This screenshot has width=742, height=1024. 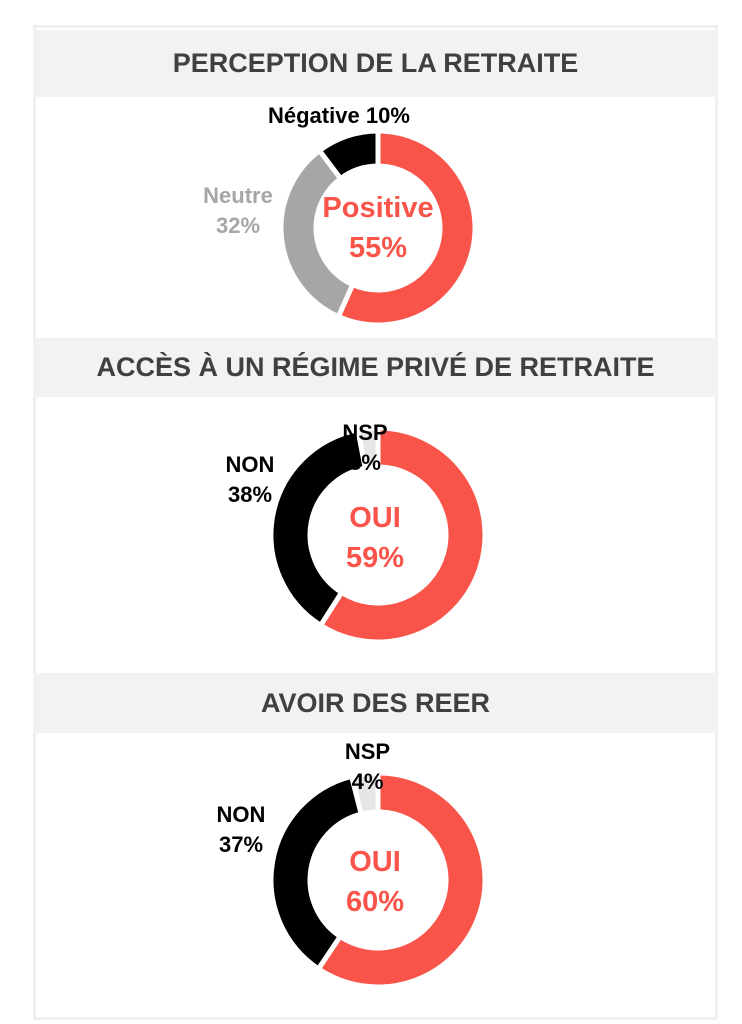 I want to click on label-nsp-regime: NSP 3%, so click(x=365, y=447).